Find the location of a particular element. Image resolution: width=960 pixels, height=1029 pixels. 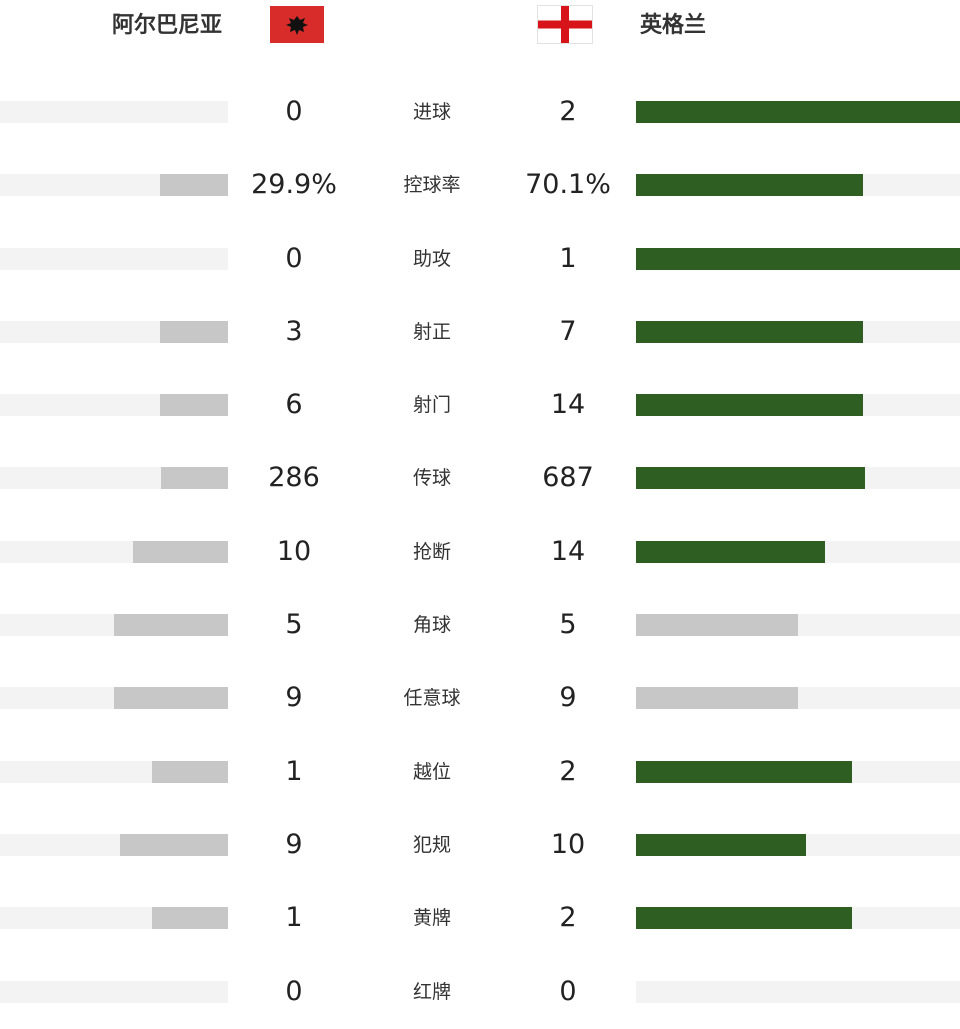

away-stat-value: 7 is located at coordinates (568, 331).